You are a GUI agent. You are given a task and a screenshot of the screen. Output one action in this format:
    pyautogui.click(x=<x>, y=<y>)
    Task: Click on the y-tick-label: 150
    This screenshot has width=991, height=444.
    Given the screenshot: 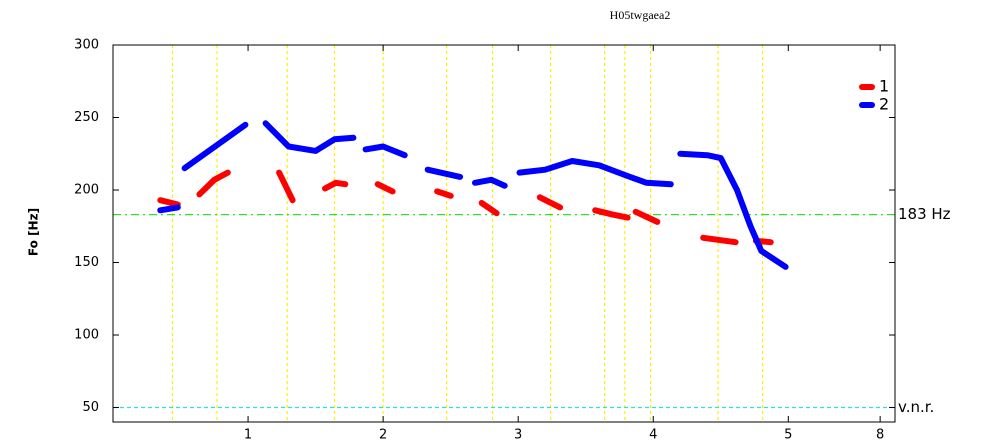 What is the action you would take?
    pyautogui.click(x=86, y=262)
    